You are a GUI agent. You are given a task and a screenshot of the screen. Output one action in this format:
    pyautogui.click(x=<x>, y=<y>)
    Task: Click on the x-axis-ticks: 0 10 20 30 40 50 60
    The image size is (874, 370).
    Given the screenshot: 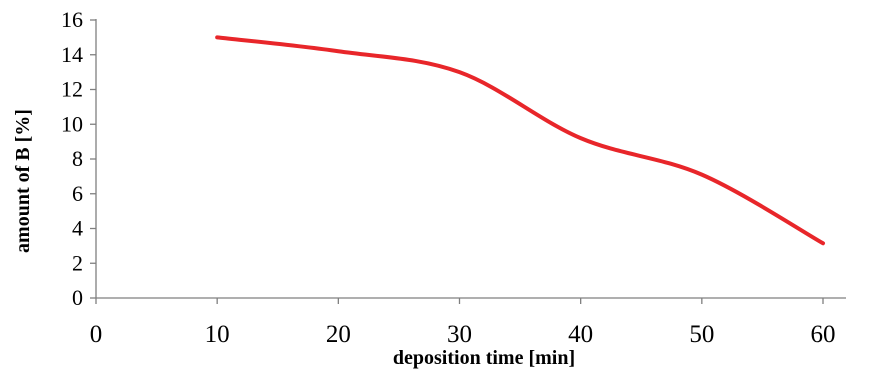 What is the action you would take?
    pyautogui.click(x=463, y=323)
    